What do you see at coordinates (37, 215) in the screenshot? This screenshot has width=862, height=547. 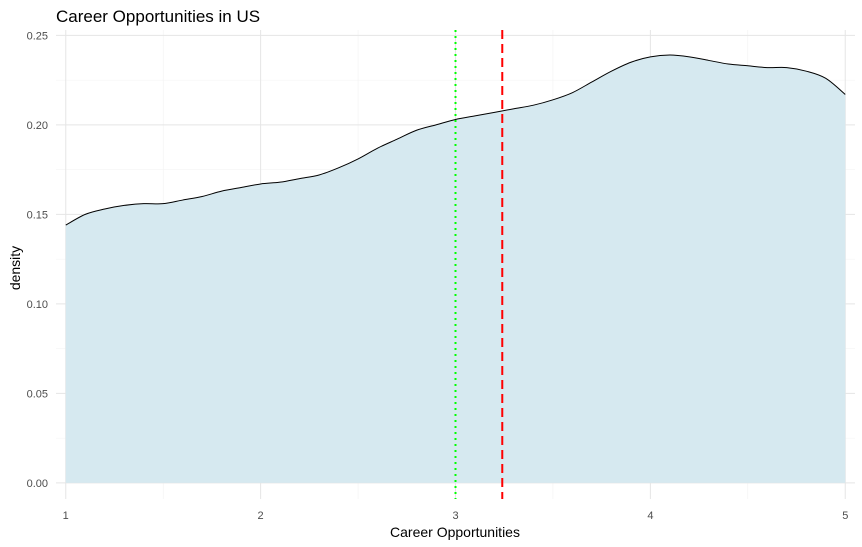 I see `y-tick-label: 0.15` at bounding box center [37, 215].